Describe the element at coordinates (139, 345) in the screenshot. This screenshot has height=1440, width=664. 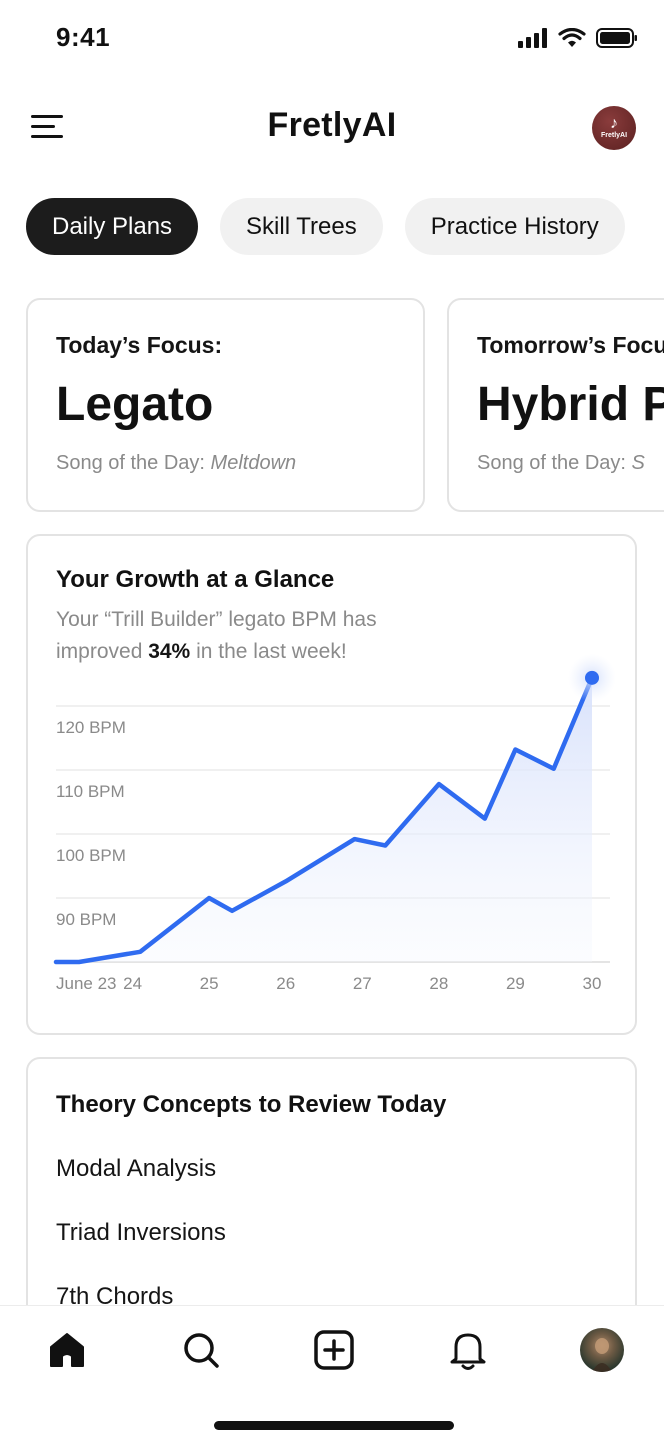
I see `focus-label: Today’s Focus:` at that location.